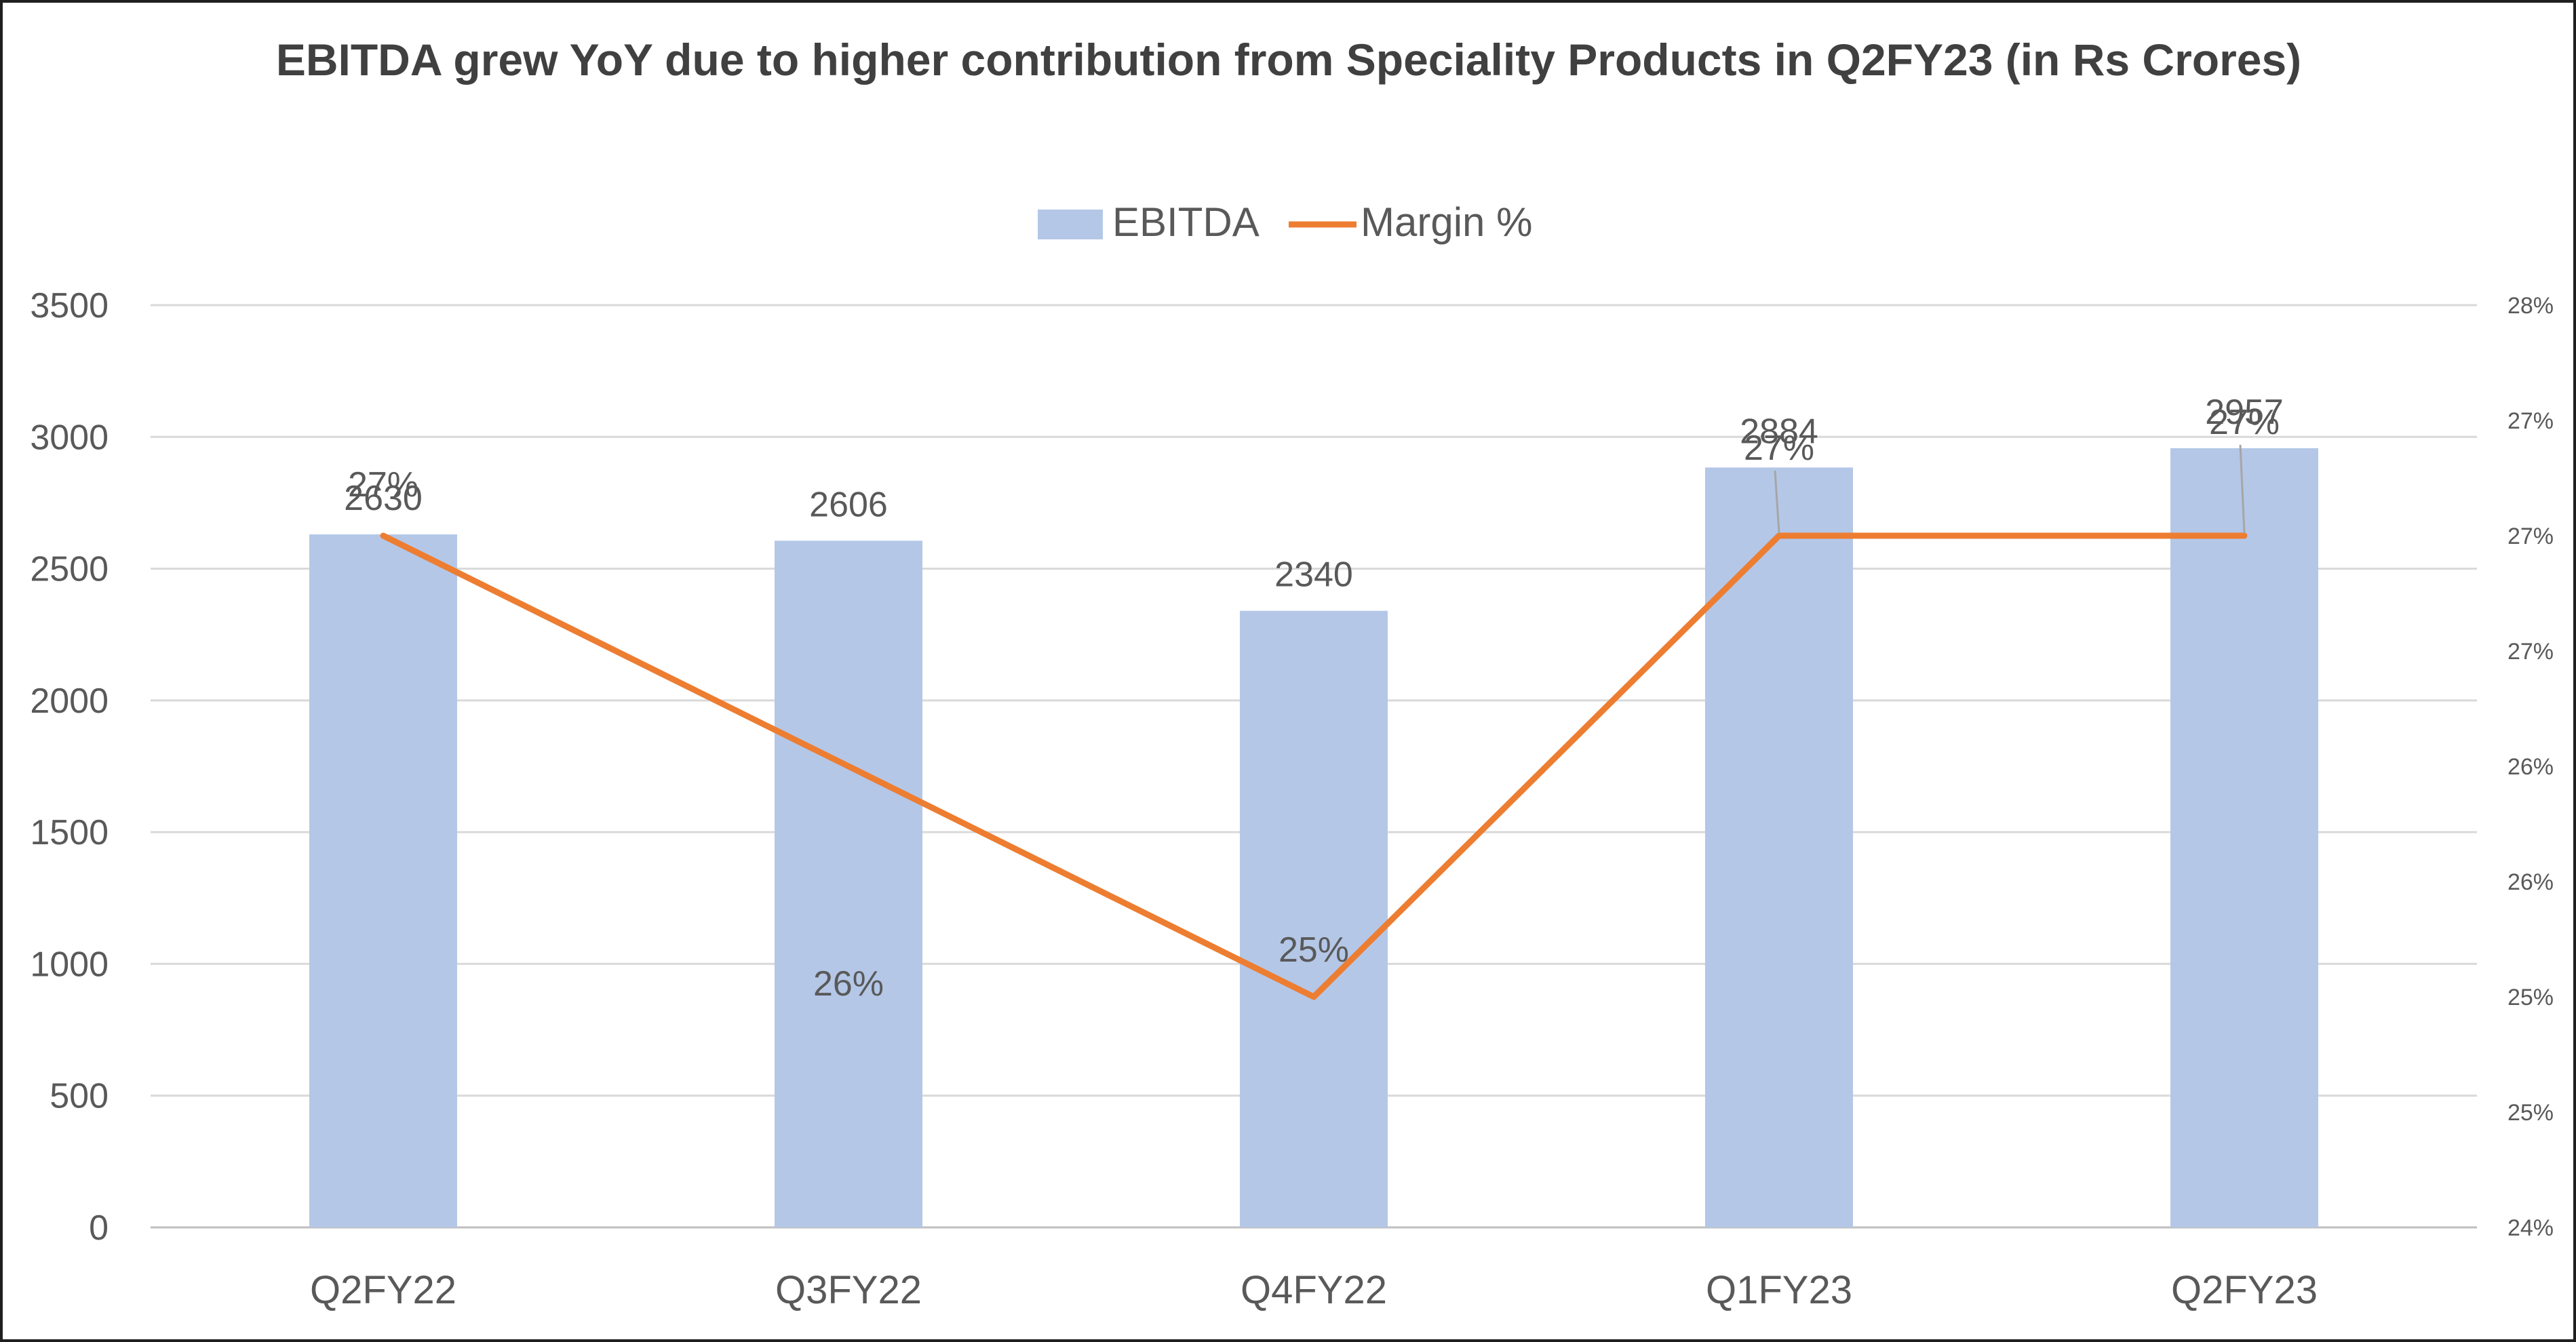 The image size is (2576, 1342). Describe the element at coordinates (1313, 575) in the screenshot. I see `ebitda-value-label: 2340` at that location.